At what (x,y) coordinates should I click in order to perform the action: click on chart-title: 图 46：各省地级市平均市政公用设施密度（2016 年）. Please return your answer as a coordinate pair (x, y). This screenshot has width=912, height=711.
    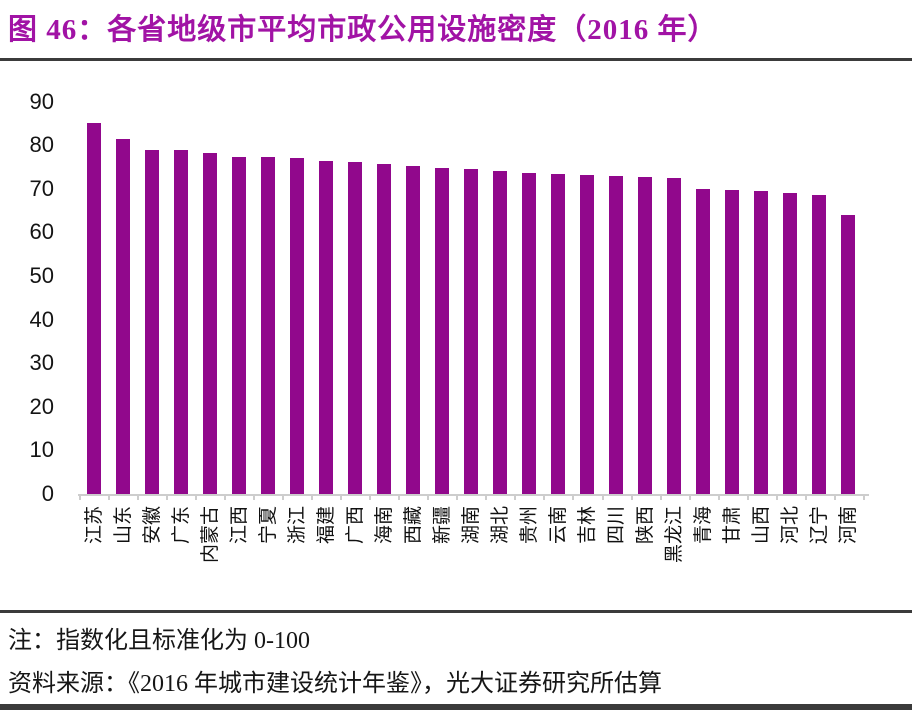
    Looking at the image, I should click on (363, 30).